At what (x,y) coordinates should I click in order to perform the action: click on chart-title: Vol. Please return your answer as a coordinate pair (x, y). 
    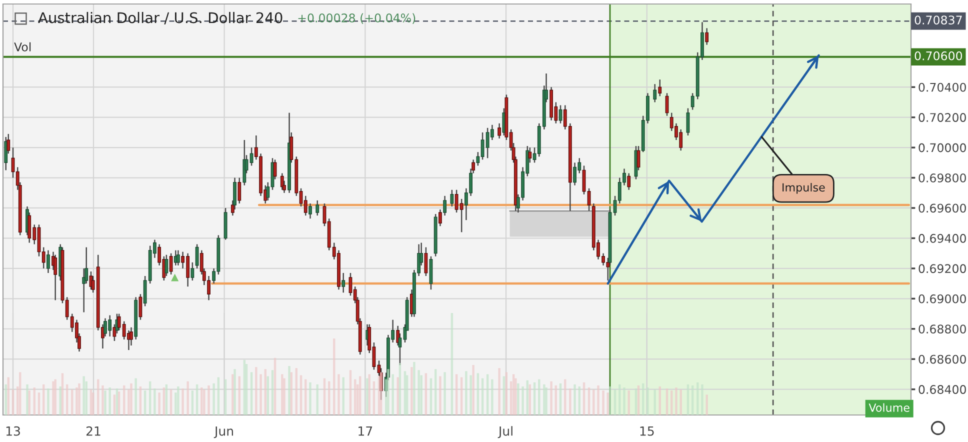
    Looking at the image, I should click on (22, 47).